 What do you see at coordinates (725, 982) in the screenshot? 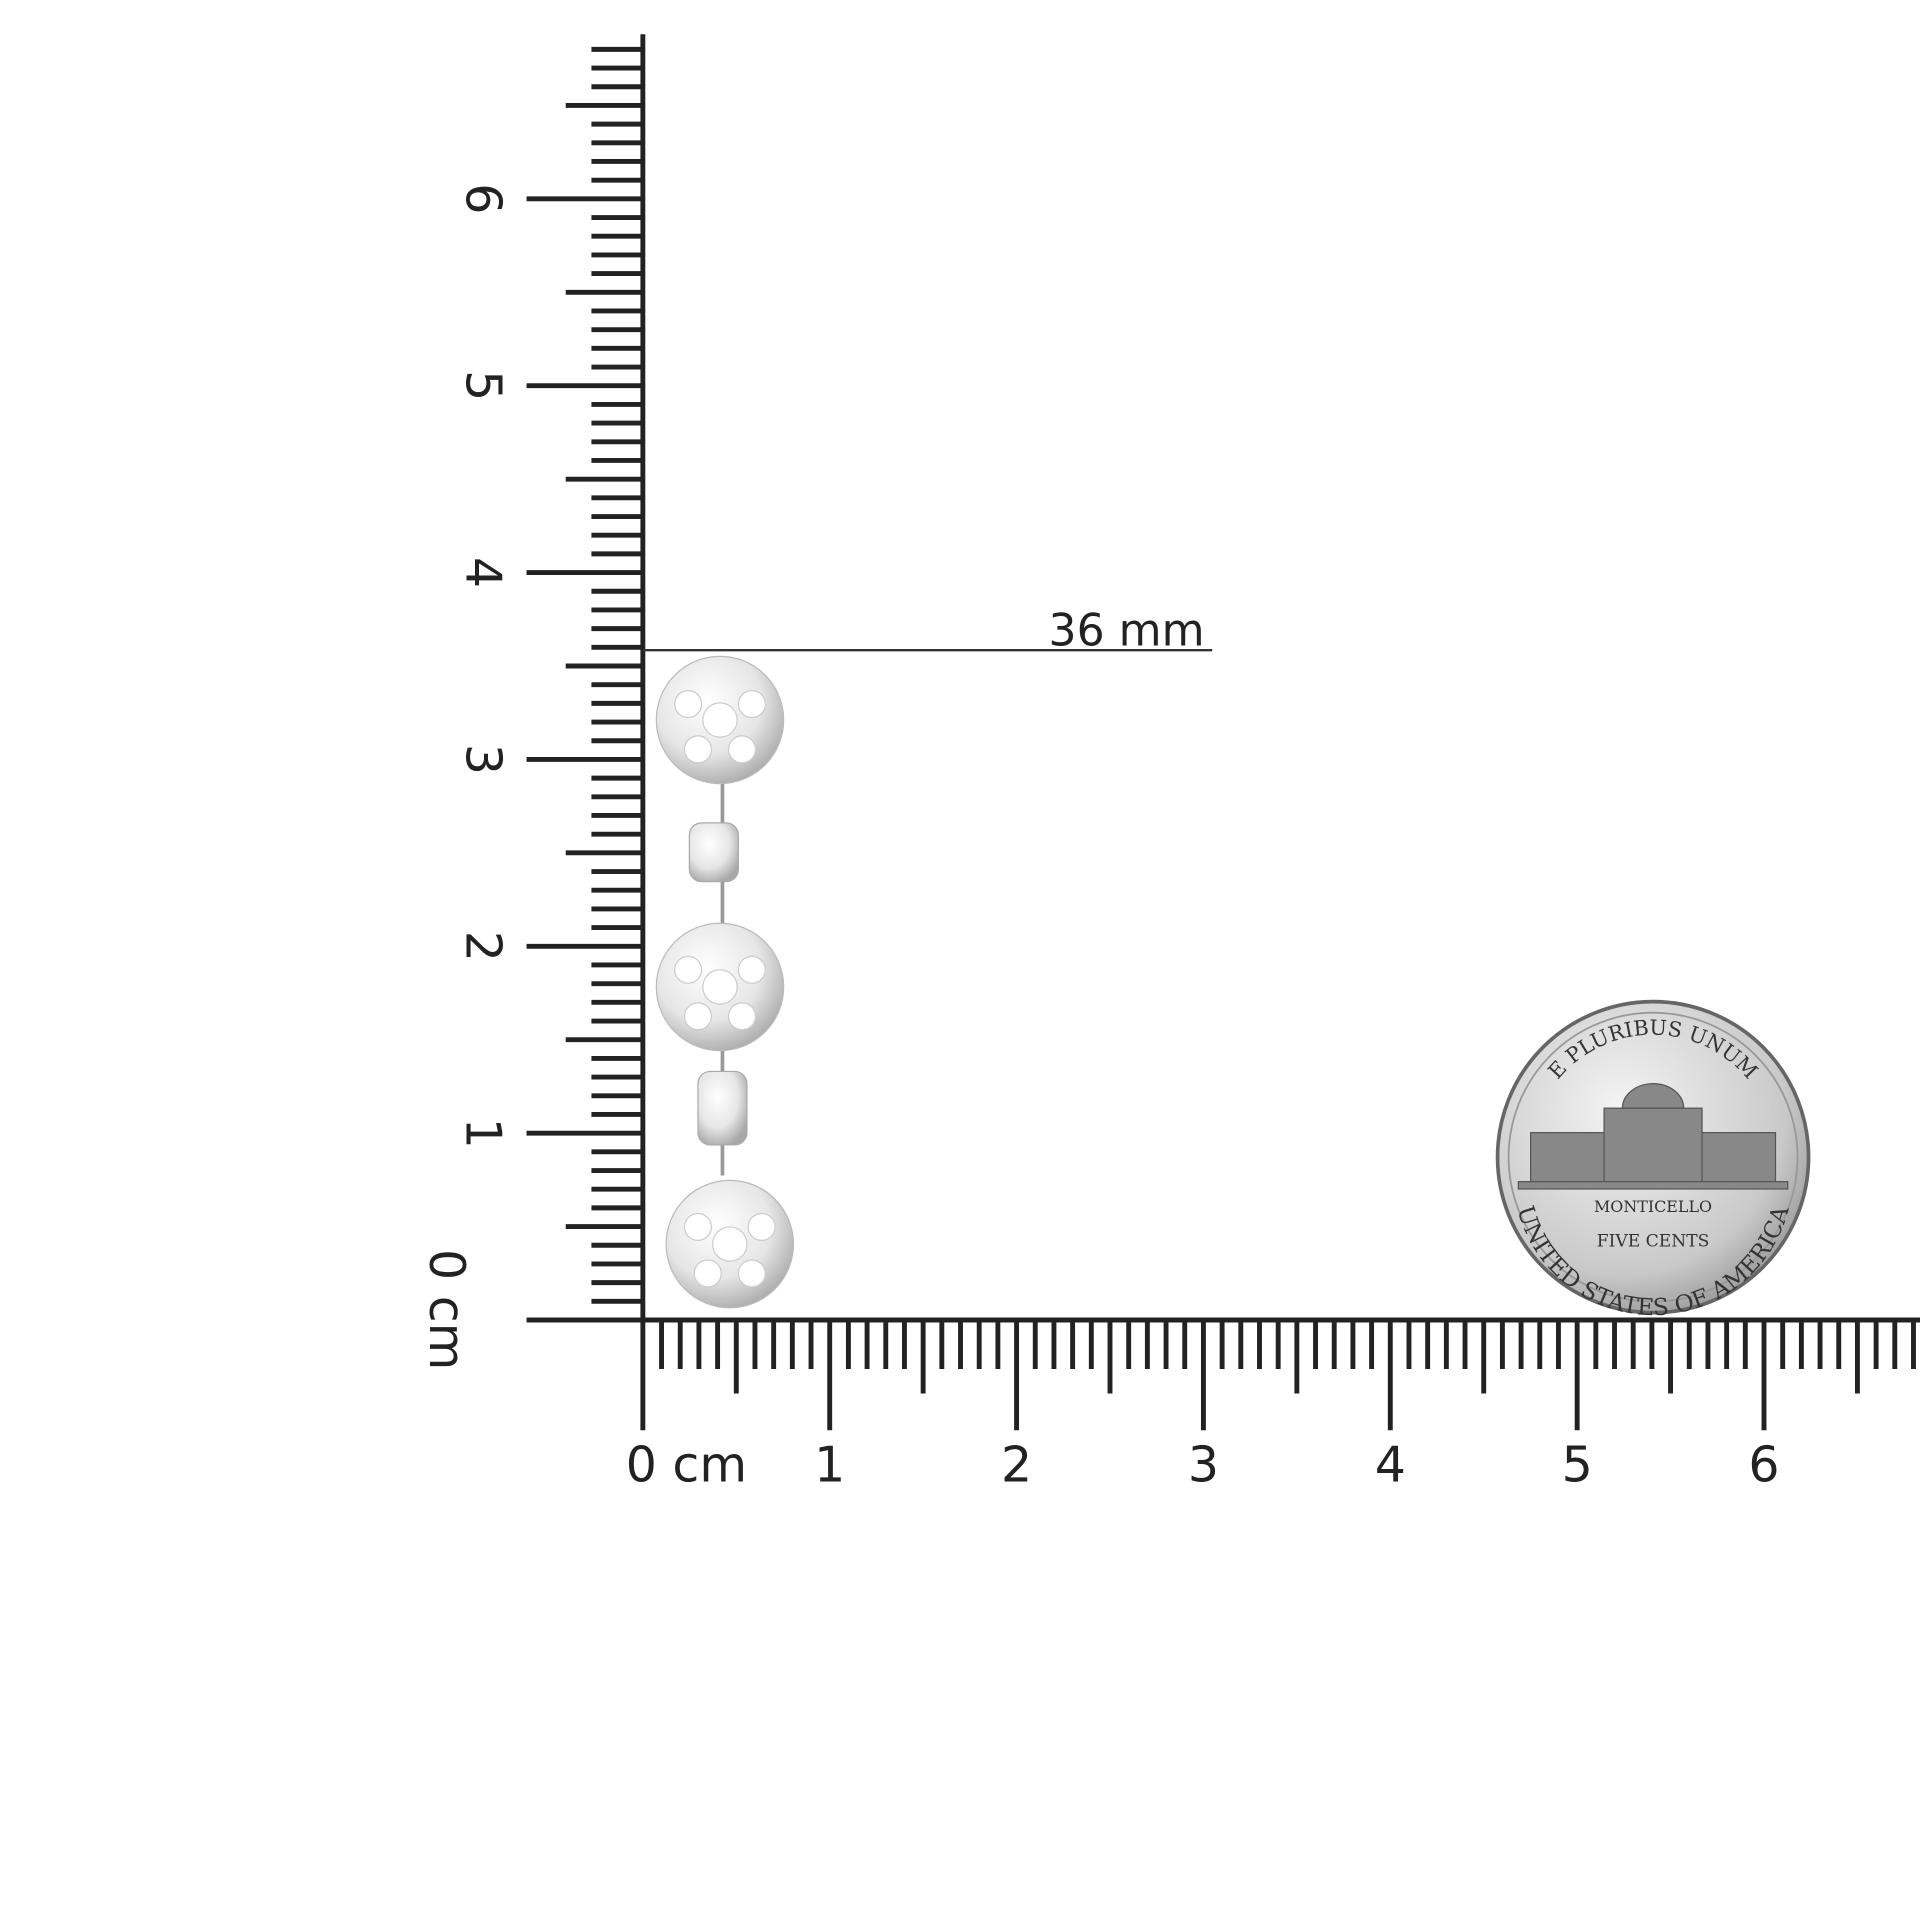
I see `earring` at bounding box center [725, 982].